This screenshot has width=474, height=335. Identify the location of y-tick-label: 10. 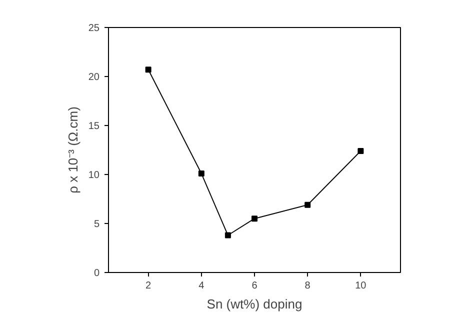
(94, 175).